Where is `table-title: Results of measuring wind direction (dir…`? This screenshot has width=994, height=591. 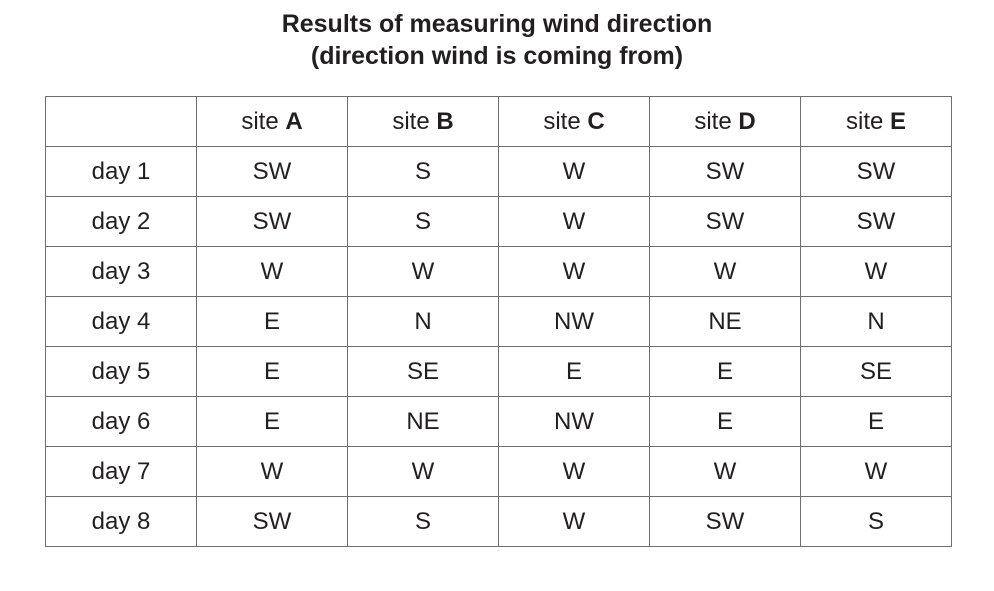 table-title: Results of measuring wind direction (dir… is located at coordinates (497, 40).